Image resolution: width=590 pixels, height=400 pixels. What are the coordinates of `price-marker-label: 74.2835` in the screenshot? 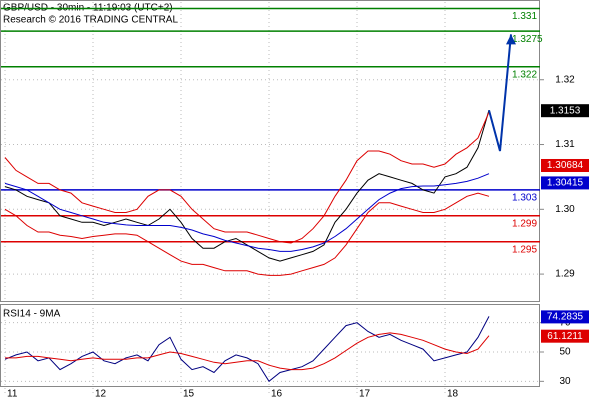 It's located at (565, 317).